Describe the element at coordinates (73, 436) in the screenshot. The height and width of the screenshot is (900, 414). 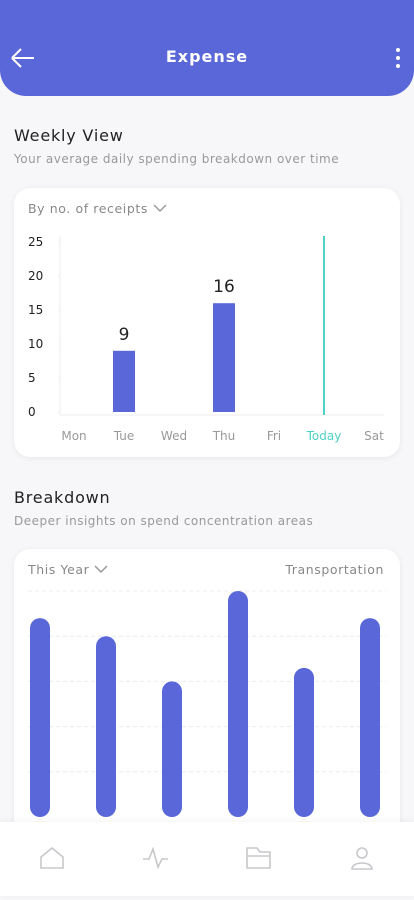
I see `x-tick-label: Mon` at that location.